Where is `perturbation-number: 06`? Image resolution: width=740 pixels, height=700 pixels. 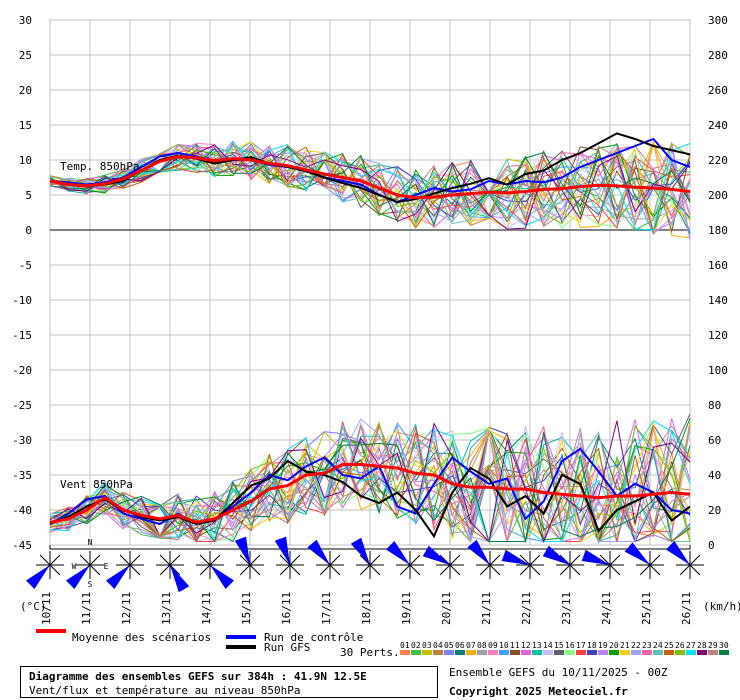 perturbation-number: 06 is located at coordinates (460, 645).